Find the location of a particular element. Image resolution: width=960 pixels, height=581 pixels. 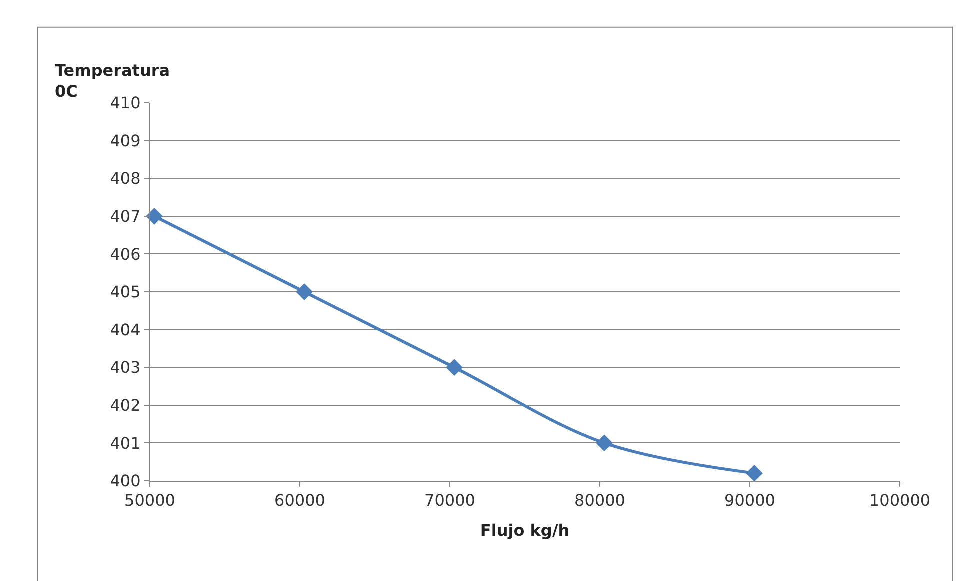

y-tick-label: 402 is located at coordinates (125, 405).